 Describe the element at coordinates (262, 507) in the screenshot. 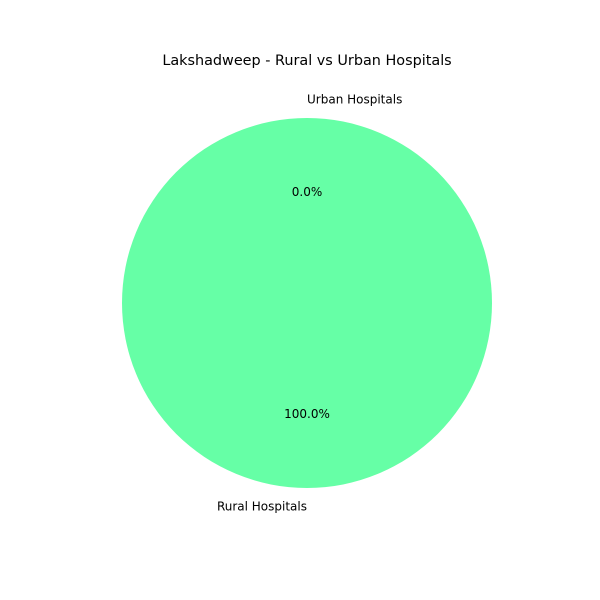

I see `slice-label-rural-hospitals: Rural Hospitals` at that location.